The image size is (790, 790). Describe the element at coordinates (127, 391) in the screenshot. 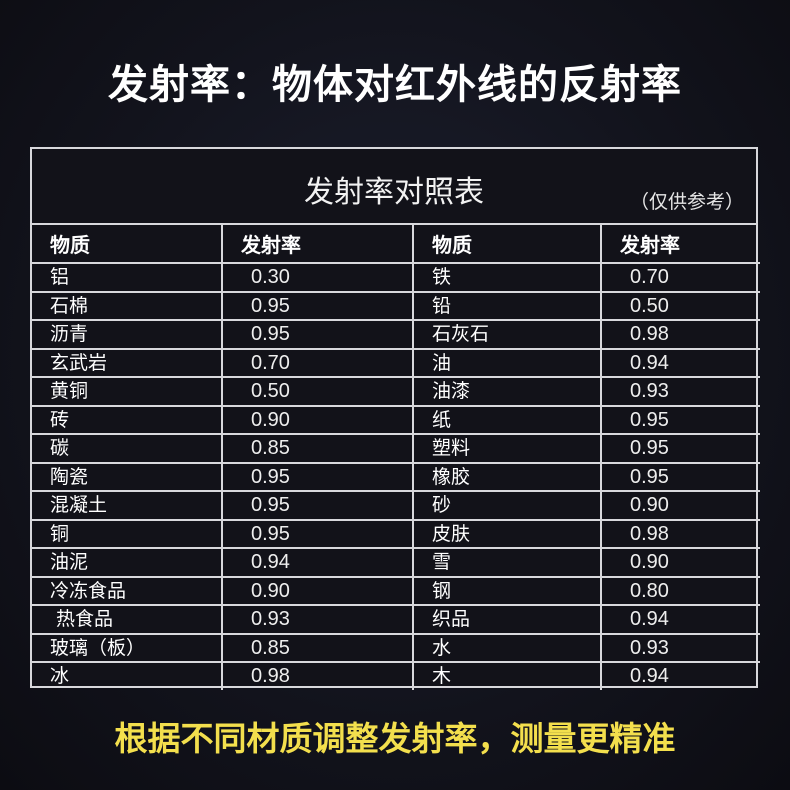

I see `material-cell: 黄铜` at that location.